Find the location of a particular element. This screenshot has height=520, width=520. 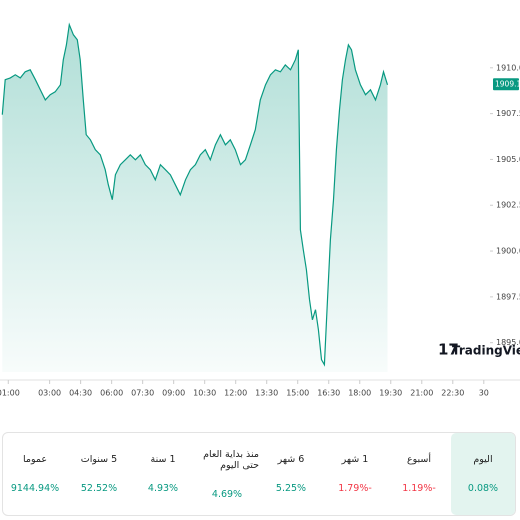

period-cell: عموما 9144.94% is located at coordinates (35, 474).